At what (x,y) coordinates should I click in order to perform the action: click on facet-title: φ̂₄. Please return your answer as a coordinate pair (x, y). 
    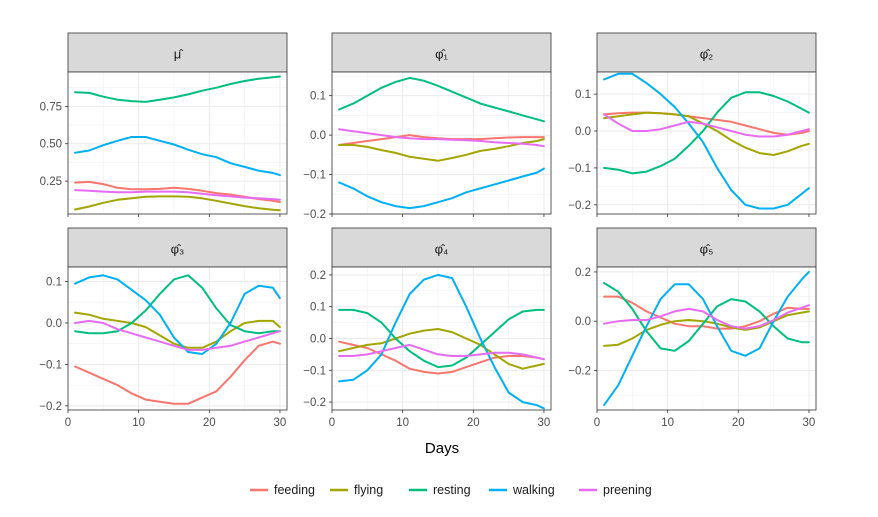
    Looking at the image, I should click on (442, 249).